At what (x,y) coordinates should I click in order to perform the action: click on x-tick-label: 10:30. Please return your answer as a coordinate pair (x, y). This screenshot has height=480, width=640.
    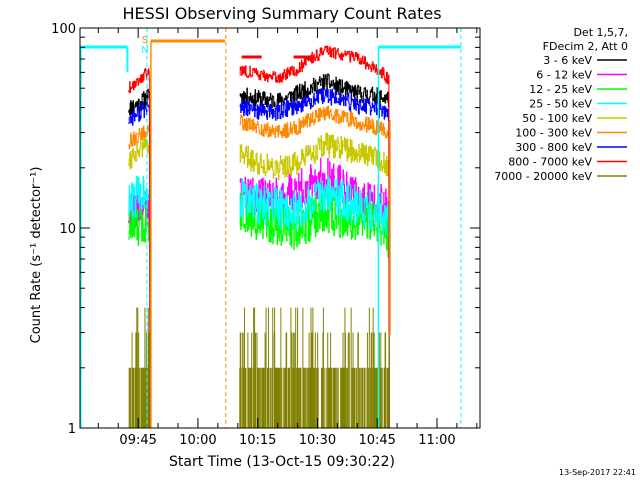
    Looking at the image, I should click on (317, 440).